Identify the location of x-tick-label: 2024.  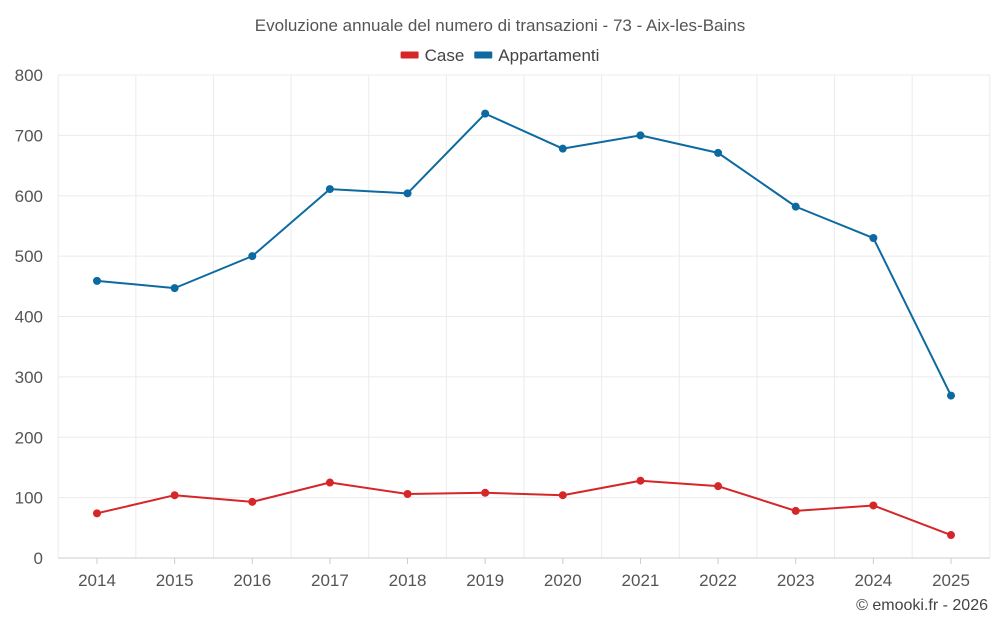
(873, 580).